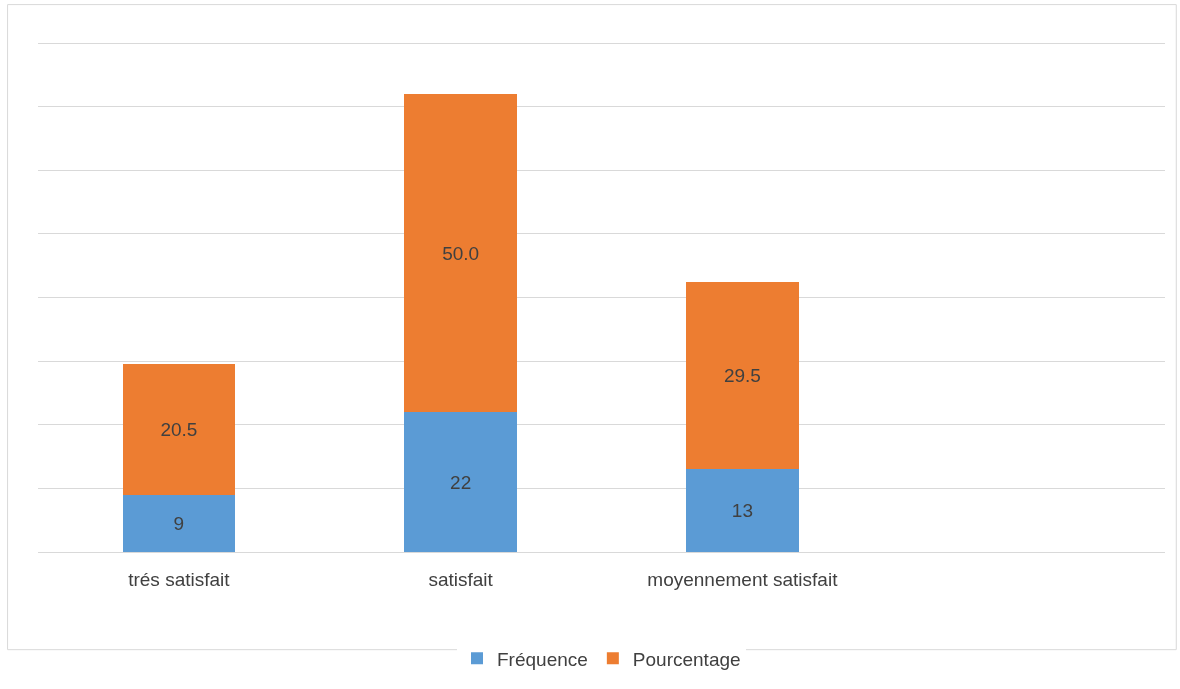 The width and height of the screenshot is (1180, 689). What do you see at coordinates (461, 579) in the screenshot?
I see `x-tick-label: satisfait` at bounding box center [461, 579].